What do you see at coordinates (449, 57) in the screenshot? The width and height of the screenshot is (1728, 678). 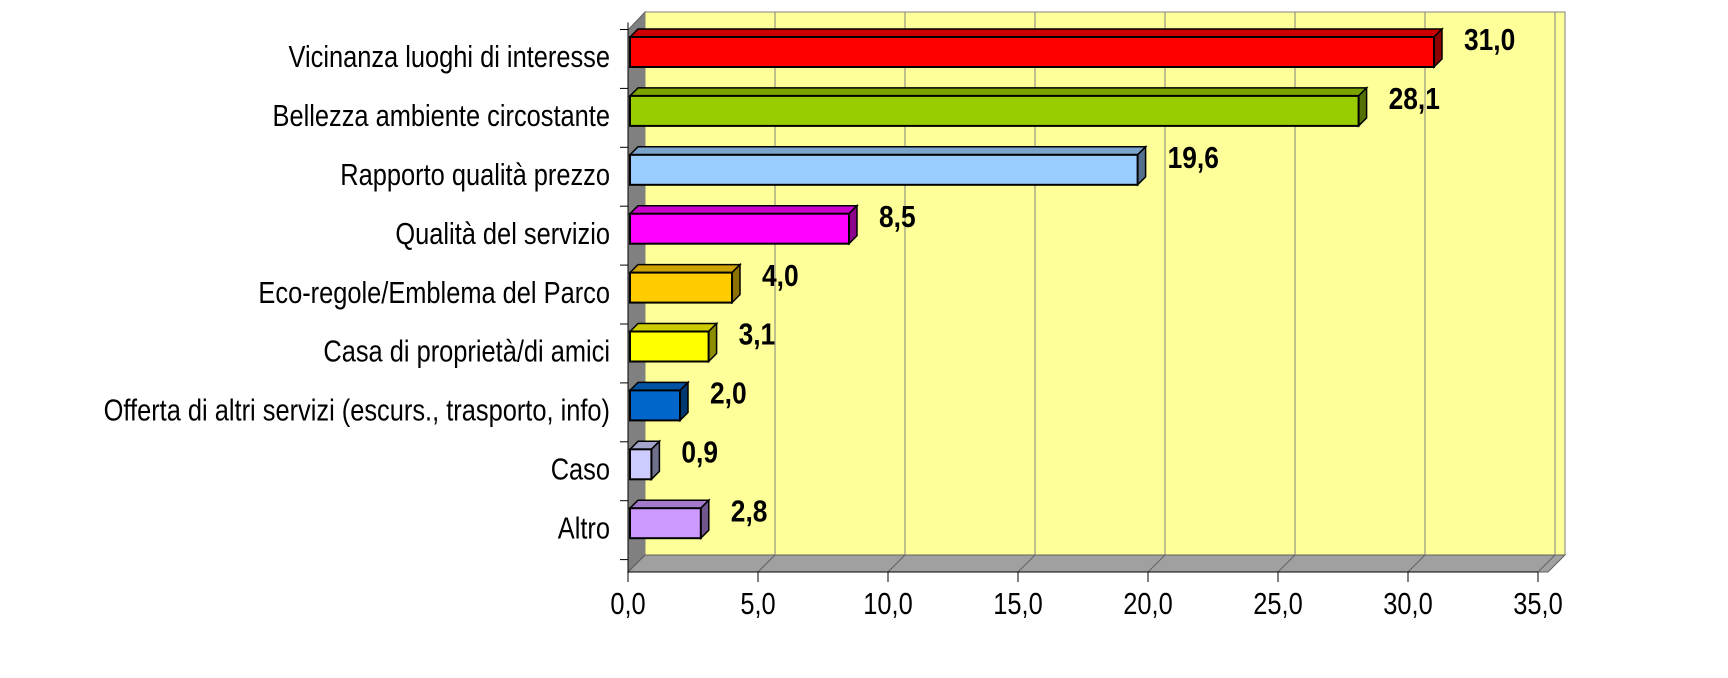 I see `y-tick-label: Vicinanza luoghi di interesse` at bounding box center [449, 57].